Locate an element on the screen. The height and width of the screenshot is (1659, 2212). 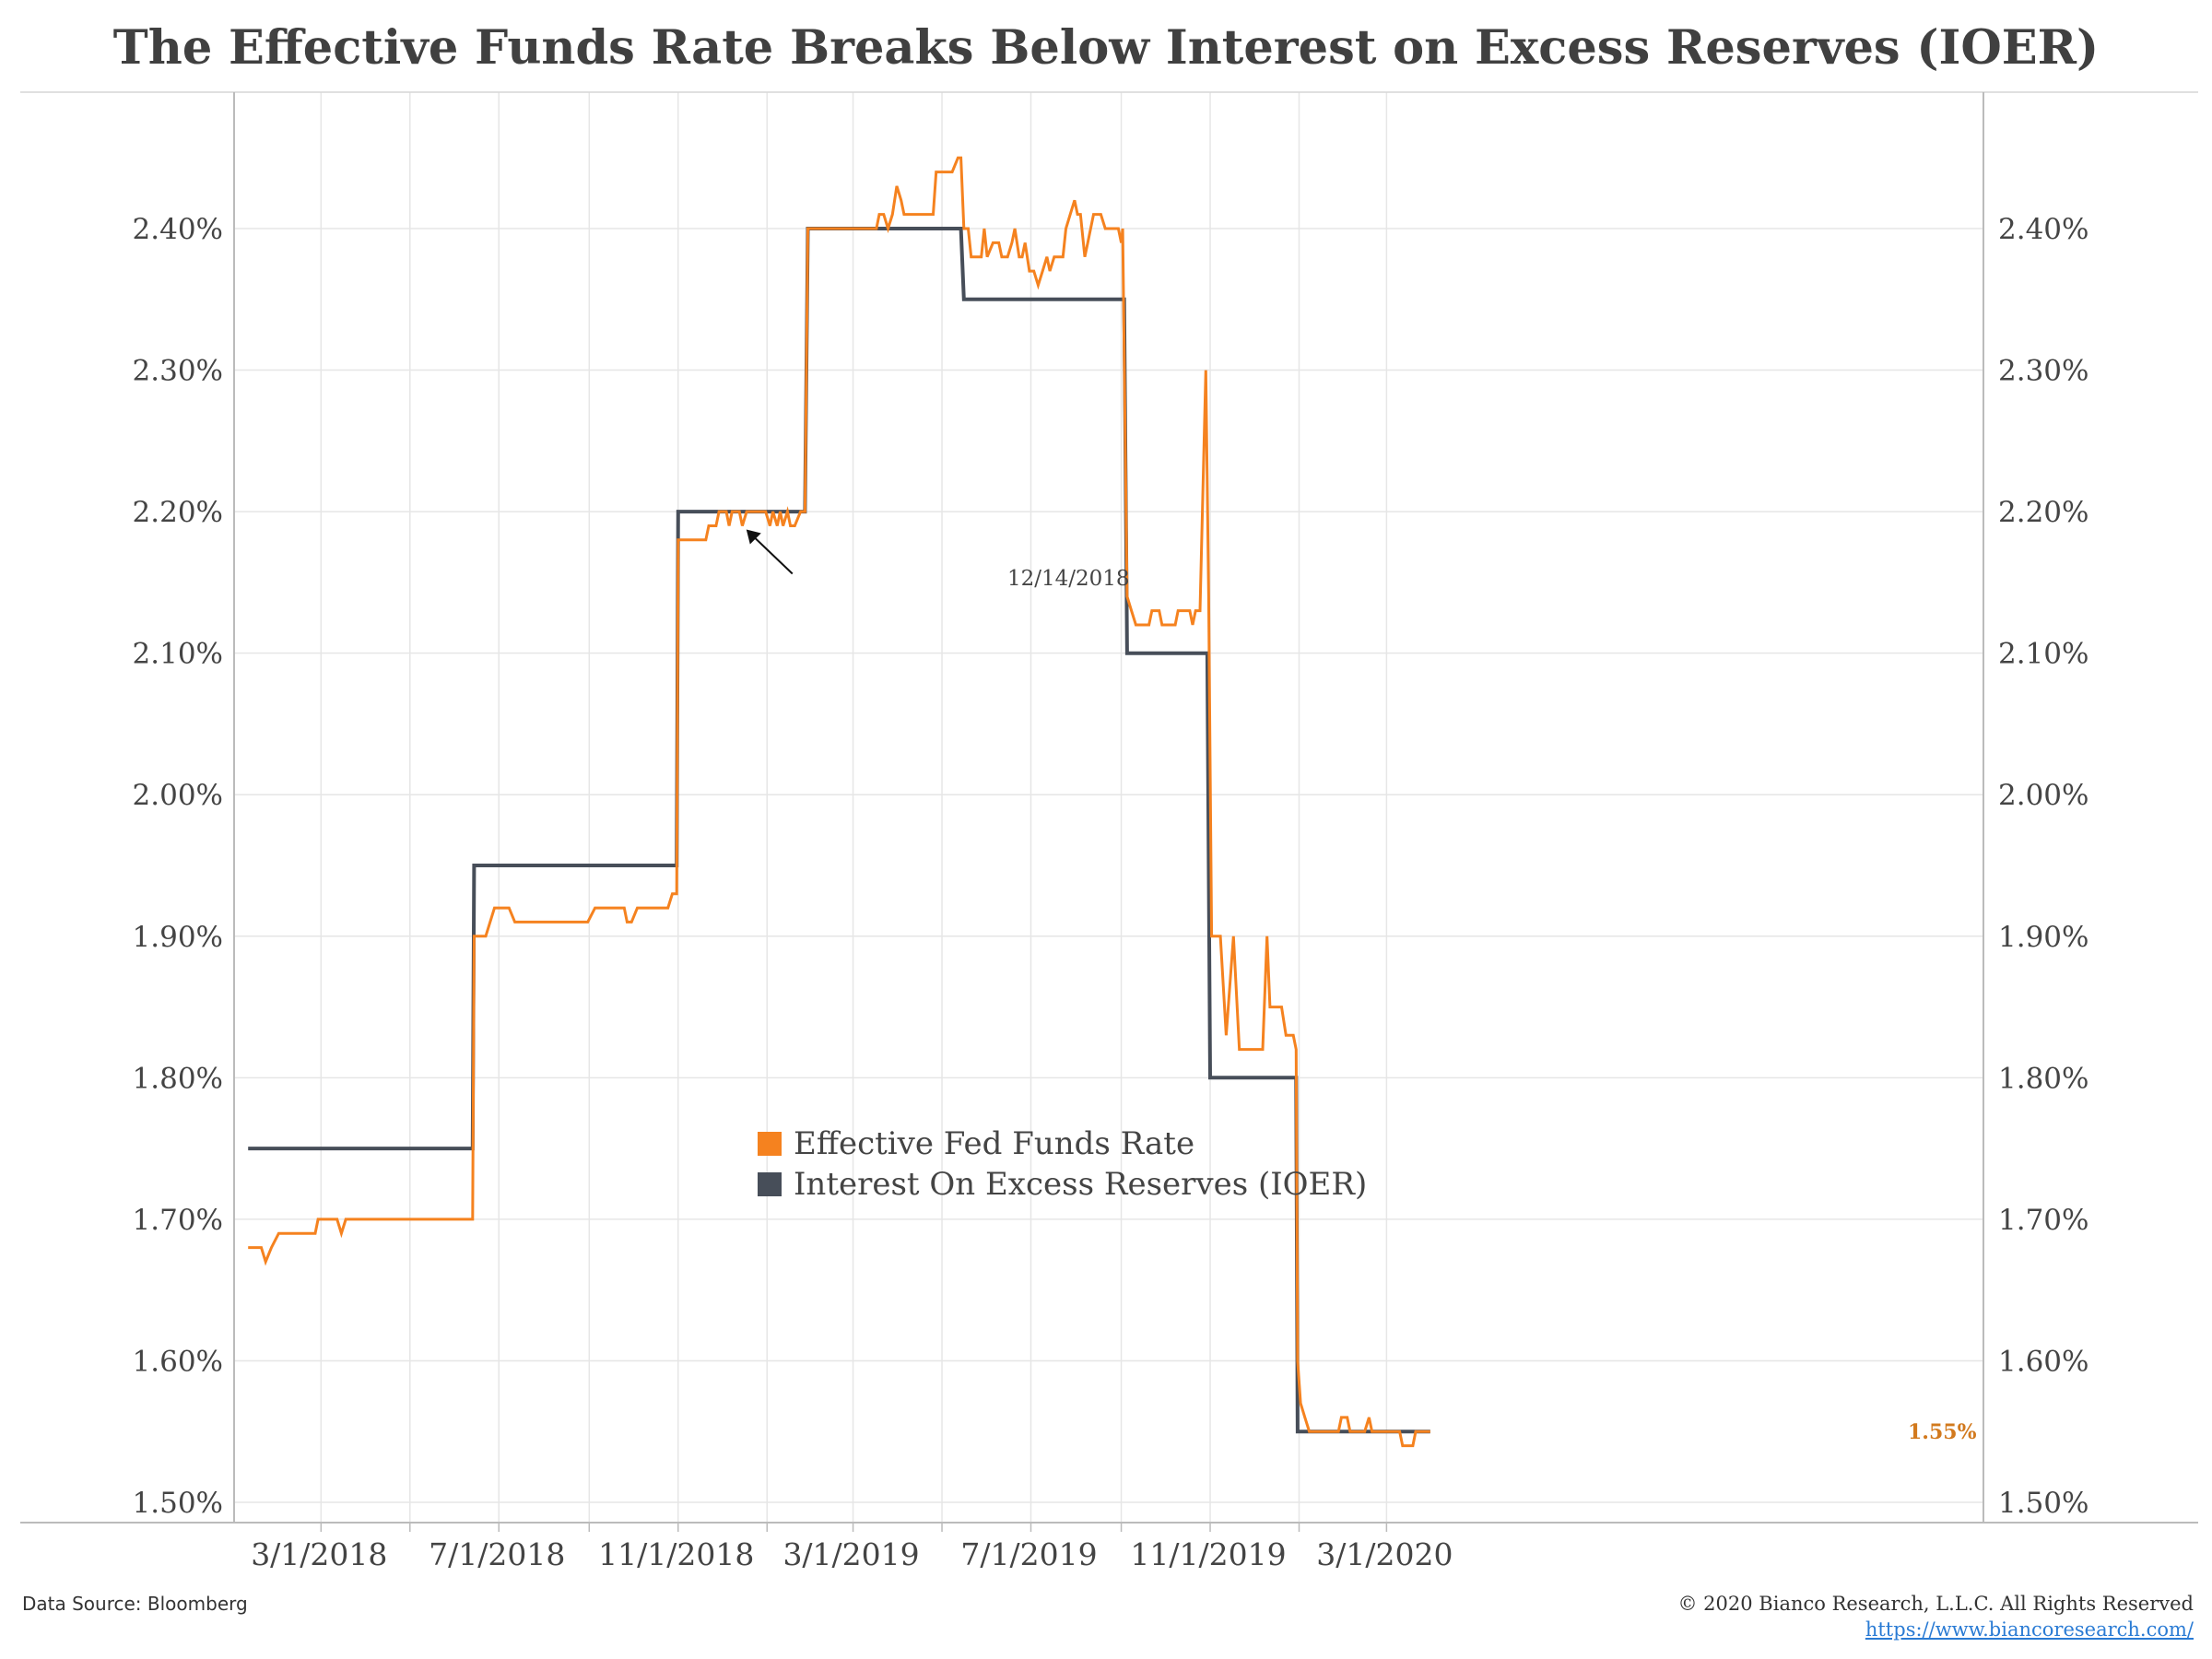
y-tick-label-left: 1.70% is located at coordinates (178, 1220).